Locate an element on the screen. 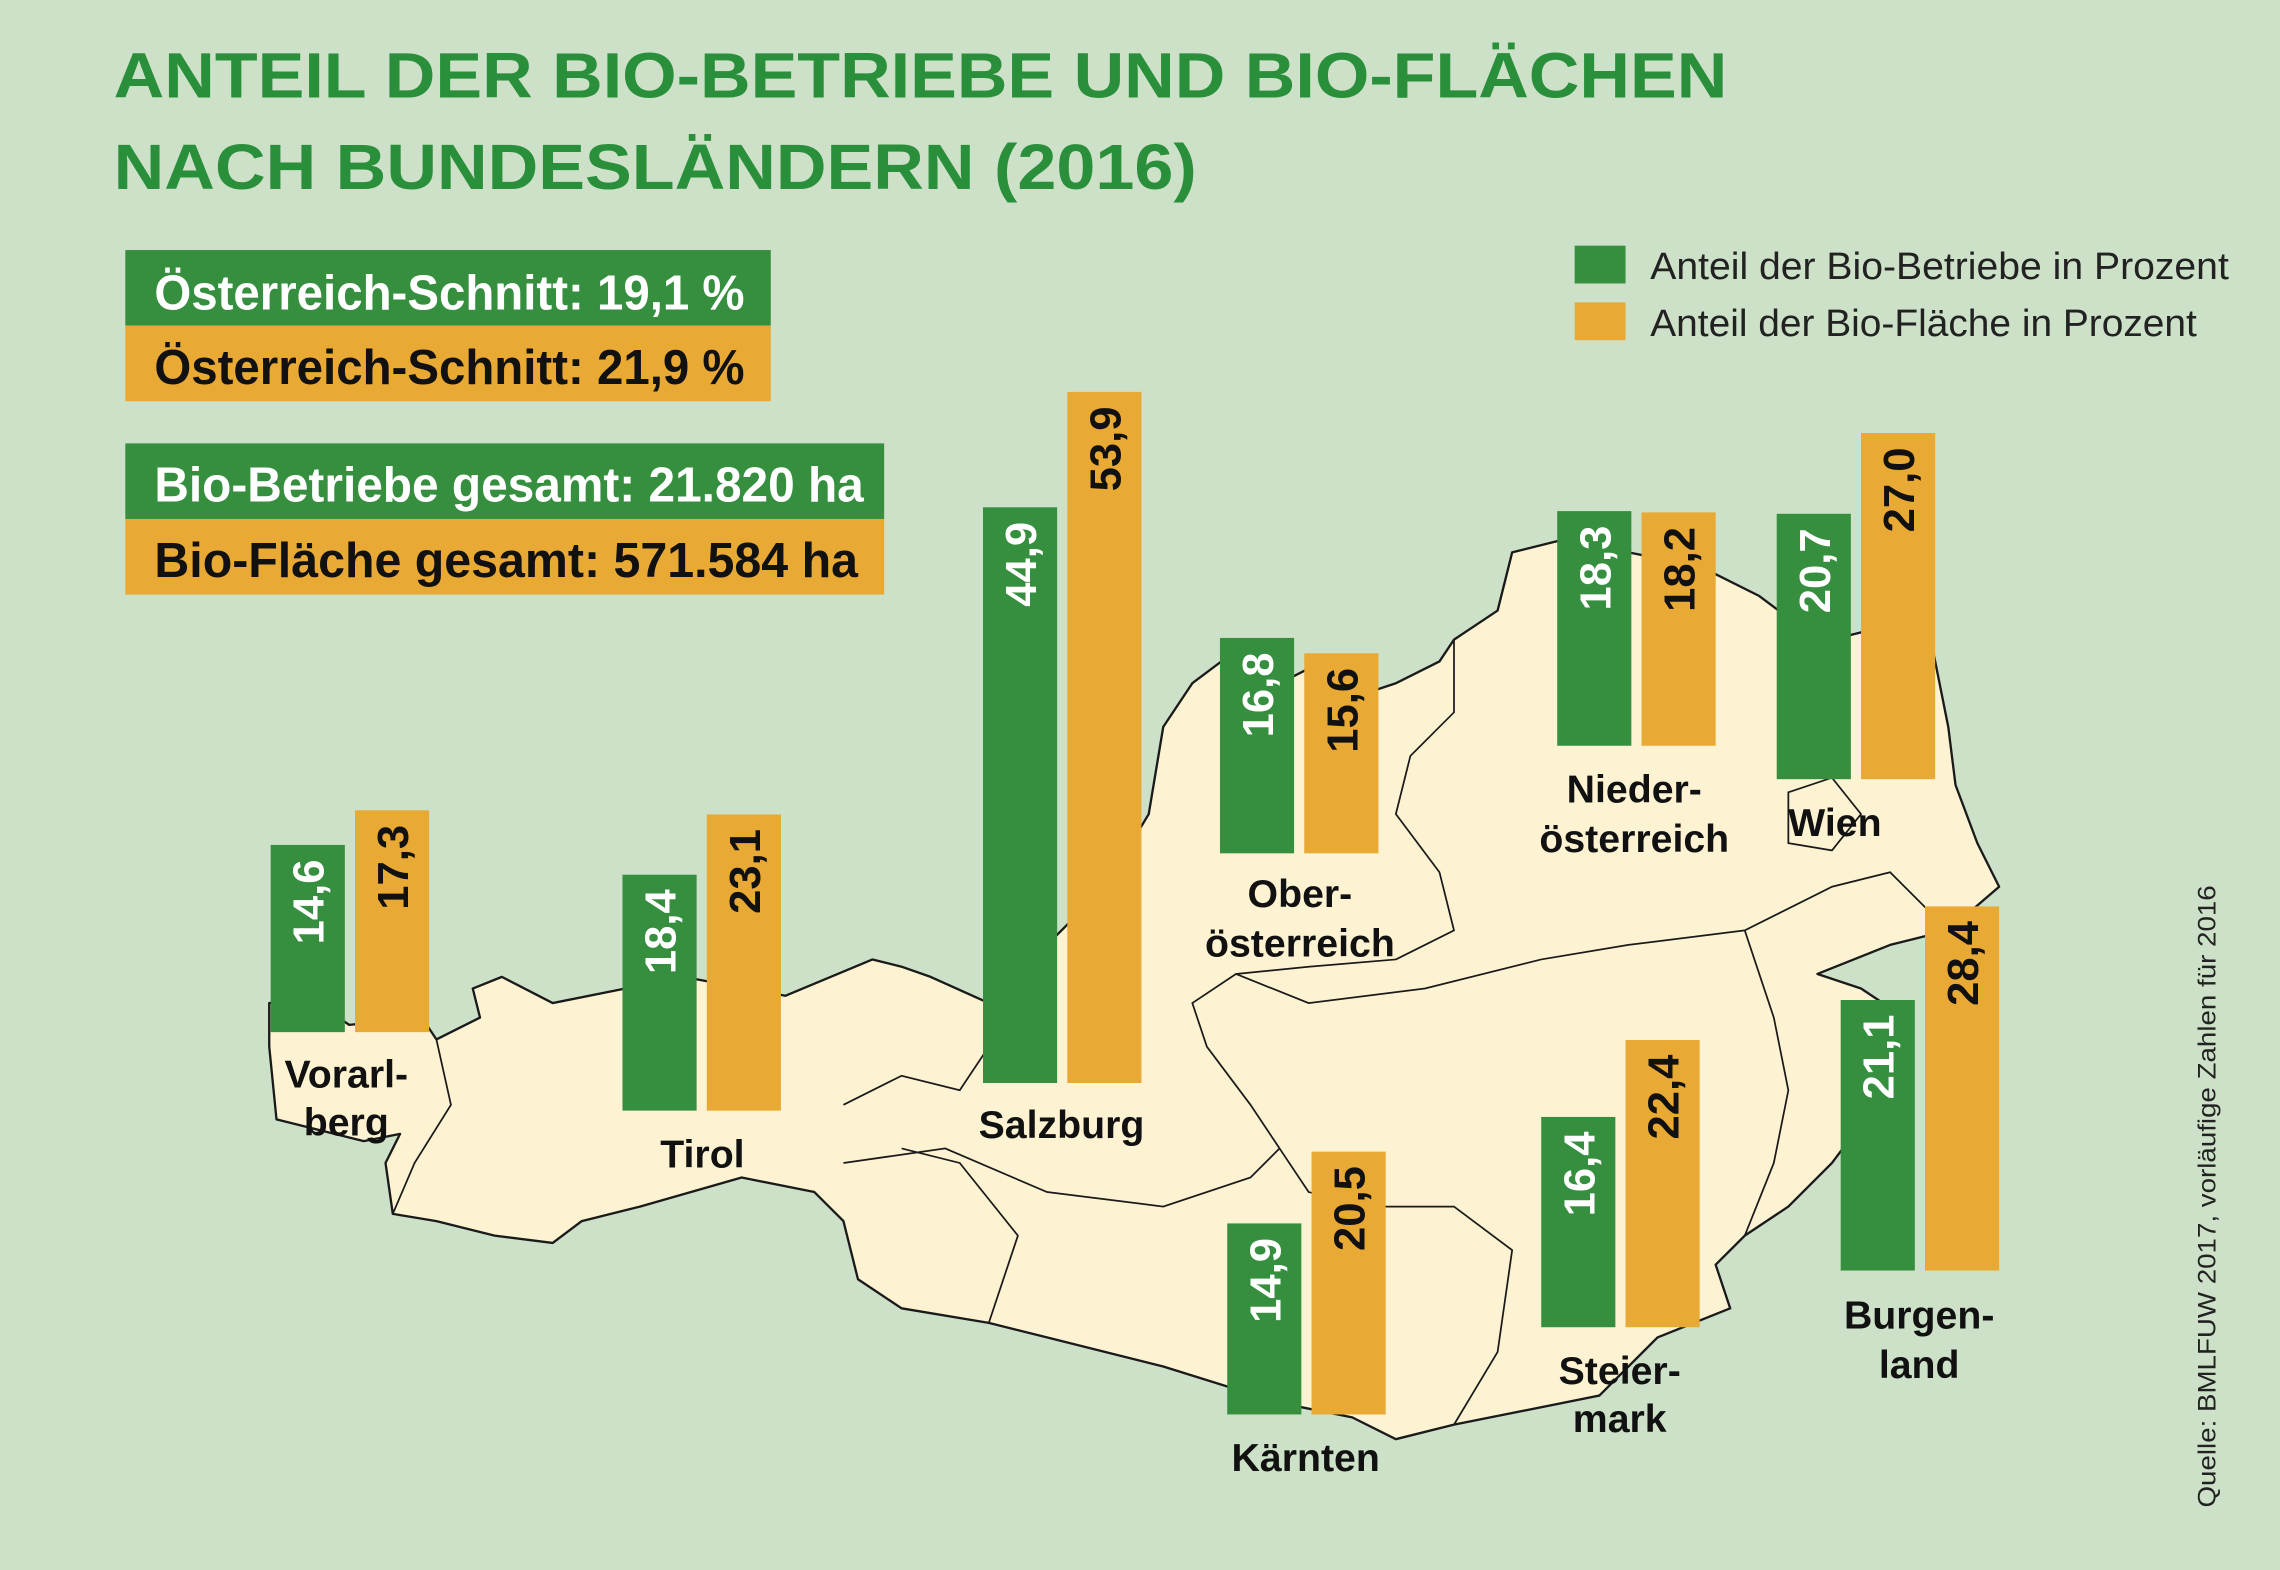 Image resolution: width=2280 pixels, height=1570 pixels. title-line-2: NACH BUNDESLÄNDERN (2016) is located at coordinates (655, 167).